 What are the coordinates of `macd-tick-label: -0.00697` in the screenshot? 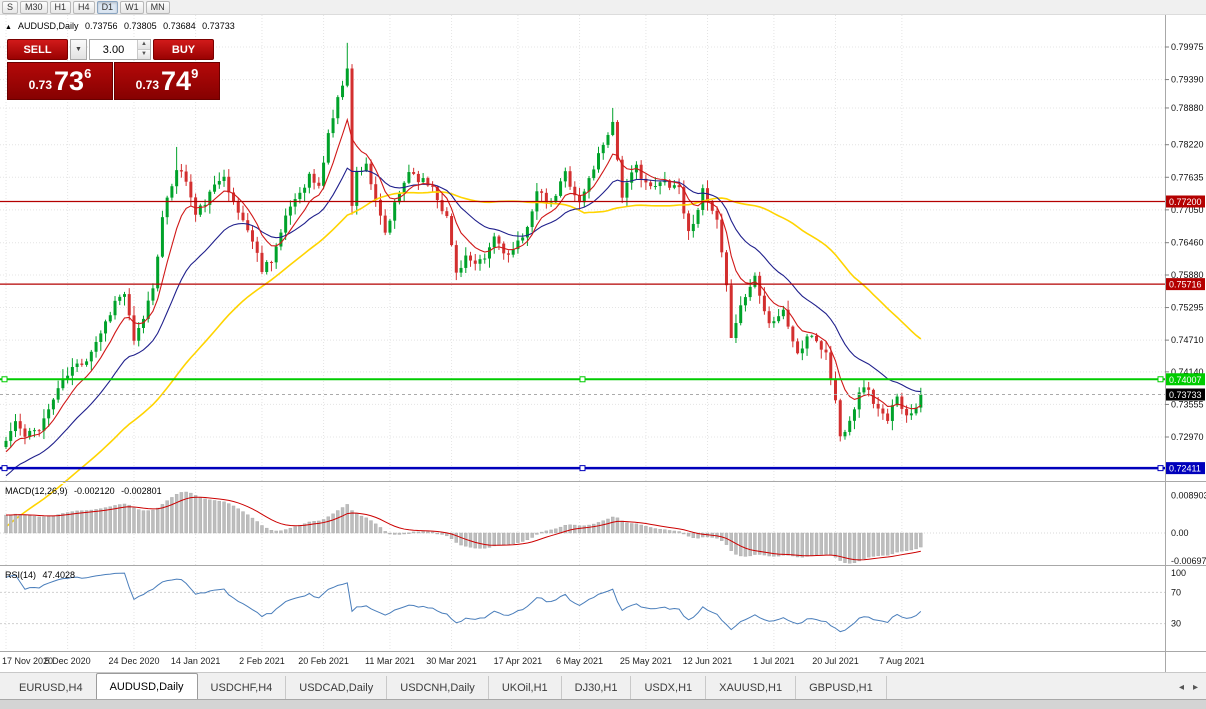 It's located at (1188, 561).